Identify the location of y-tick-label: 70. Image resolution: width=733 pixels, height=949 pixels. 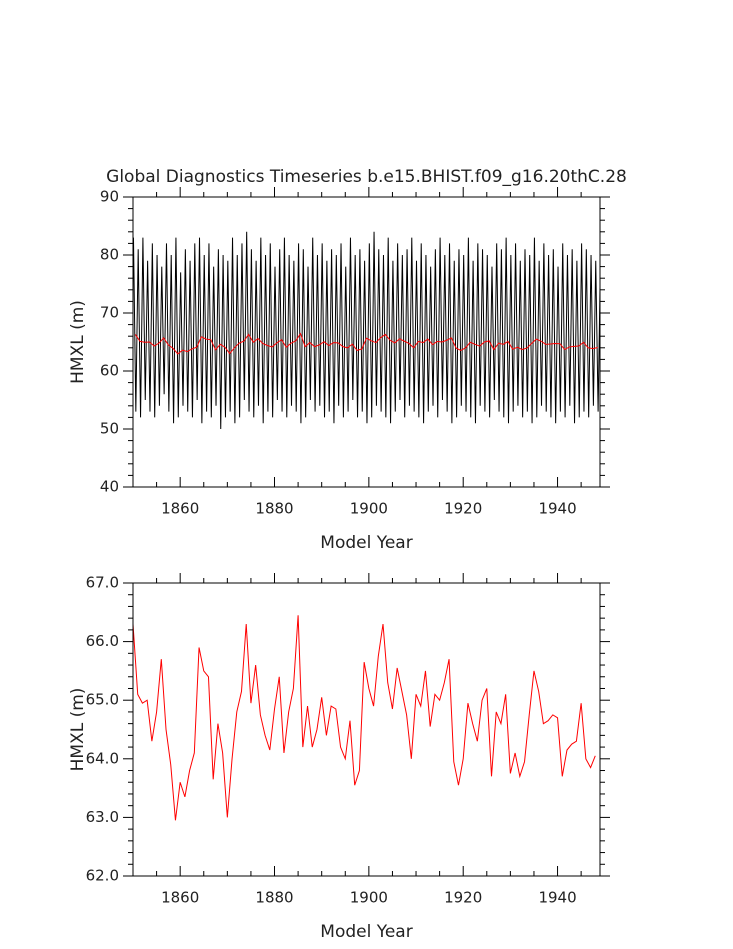
(109, 313).